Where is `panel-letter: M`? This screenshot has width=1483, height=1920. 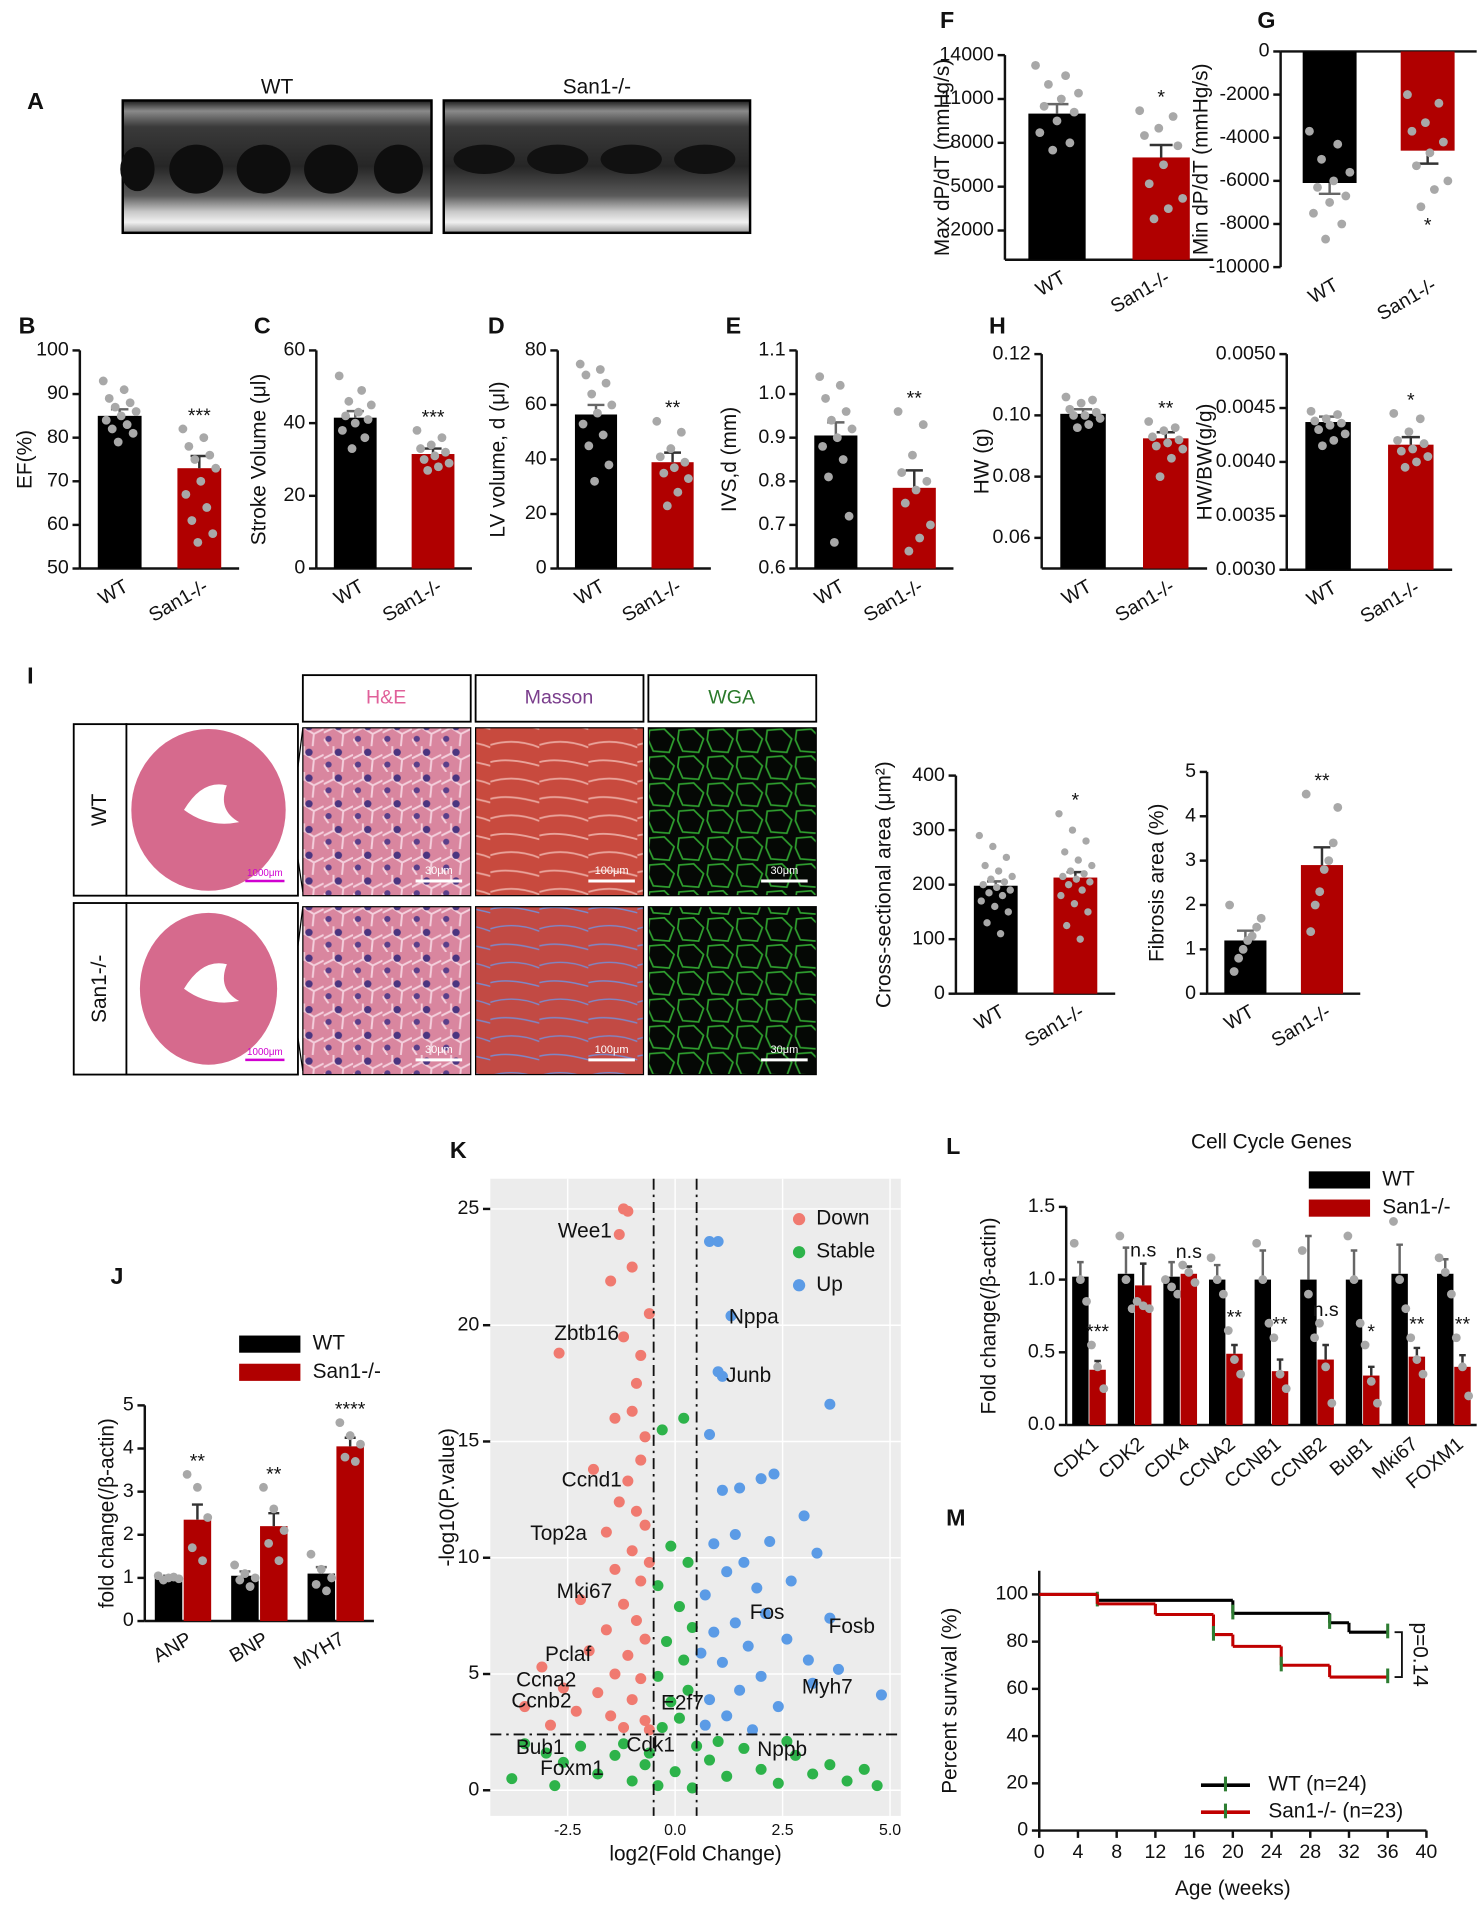
panel-letter: M is located at coordinates (955, 1517).